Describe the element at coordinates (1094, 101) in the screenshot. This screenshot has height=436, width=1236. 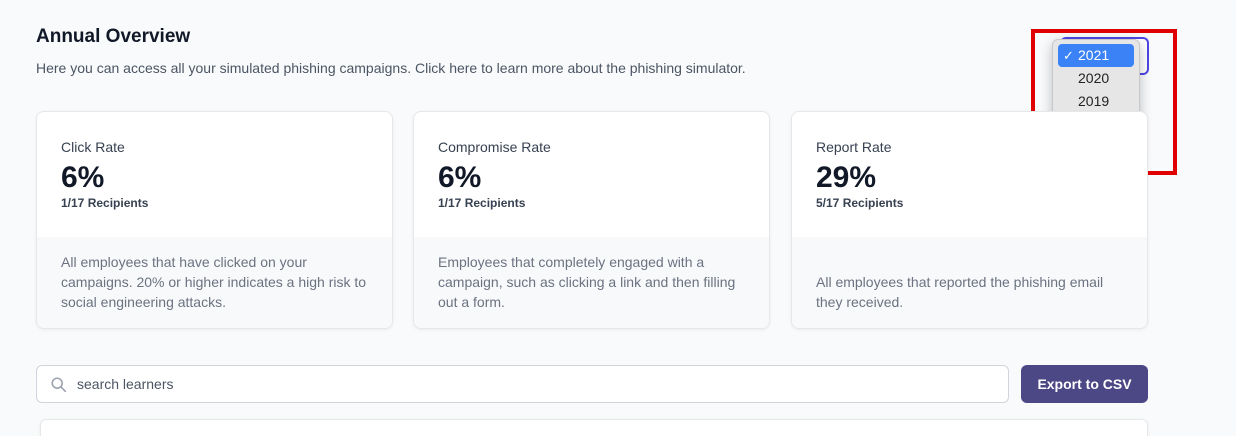
I see `year-option-2019: 2019` at that location.